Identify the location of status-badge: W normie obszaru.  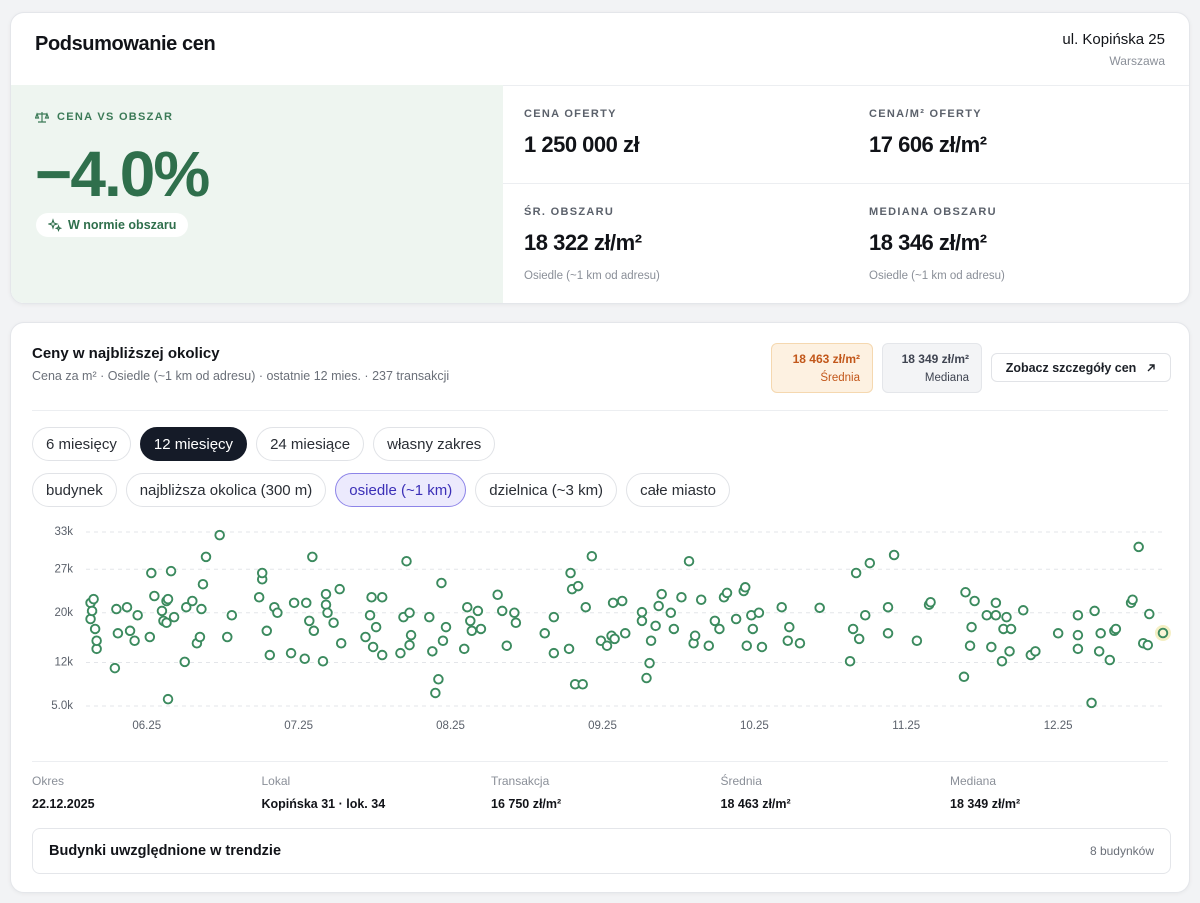
(112, 225).